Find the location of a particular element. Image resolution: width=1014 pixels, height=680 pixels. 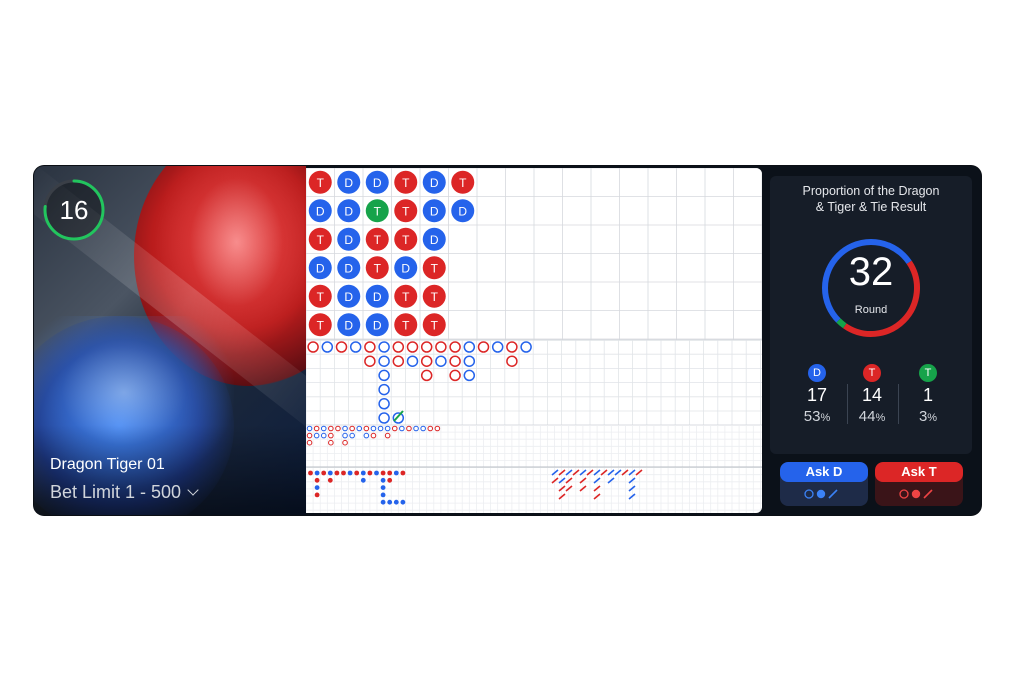

prediction-icons is located at coordinates (916, 494).